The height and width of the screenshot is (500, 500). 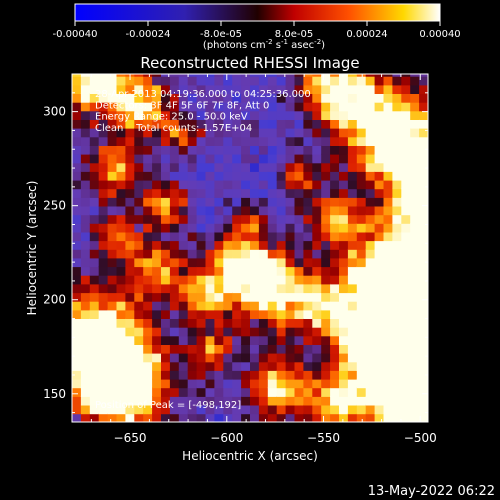 I want to click on y-axis-label: Heliocentric Y (arcsec), so click(x=32, y=248).